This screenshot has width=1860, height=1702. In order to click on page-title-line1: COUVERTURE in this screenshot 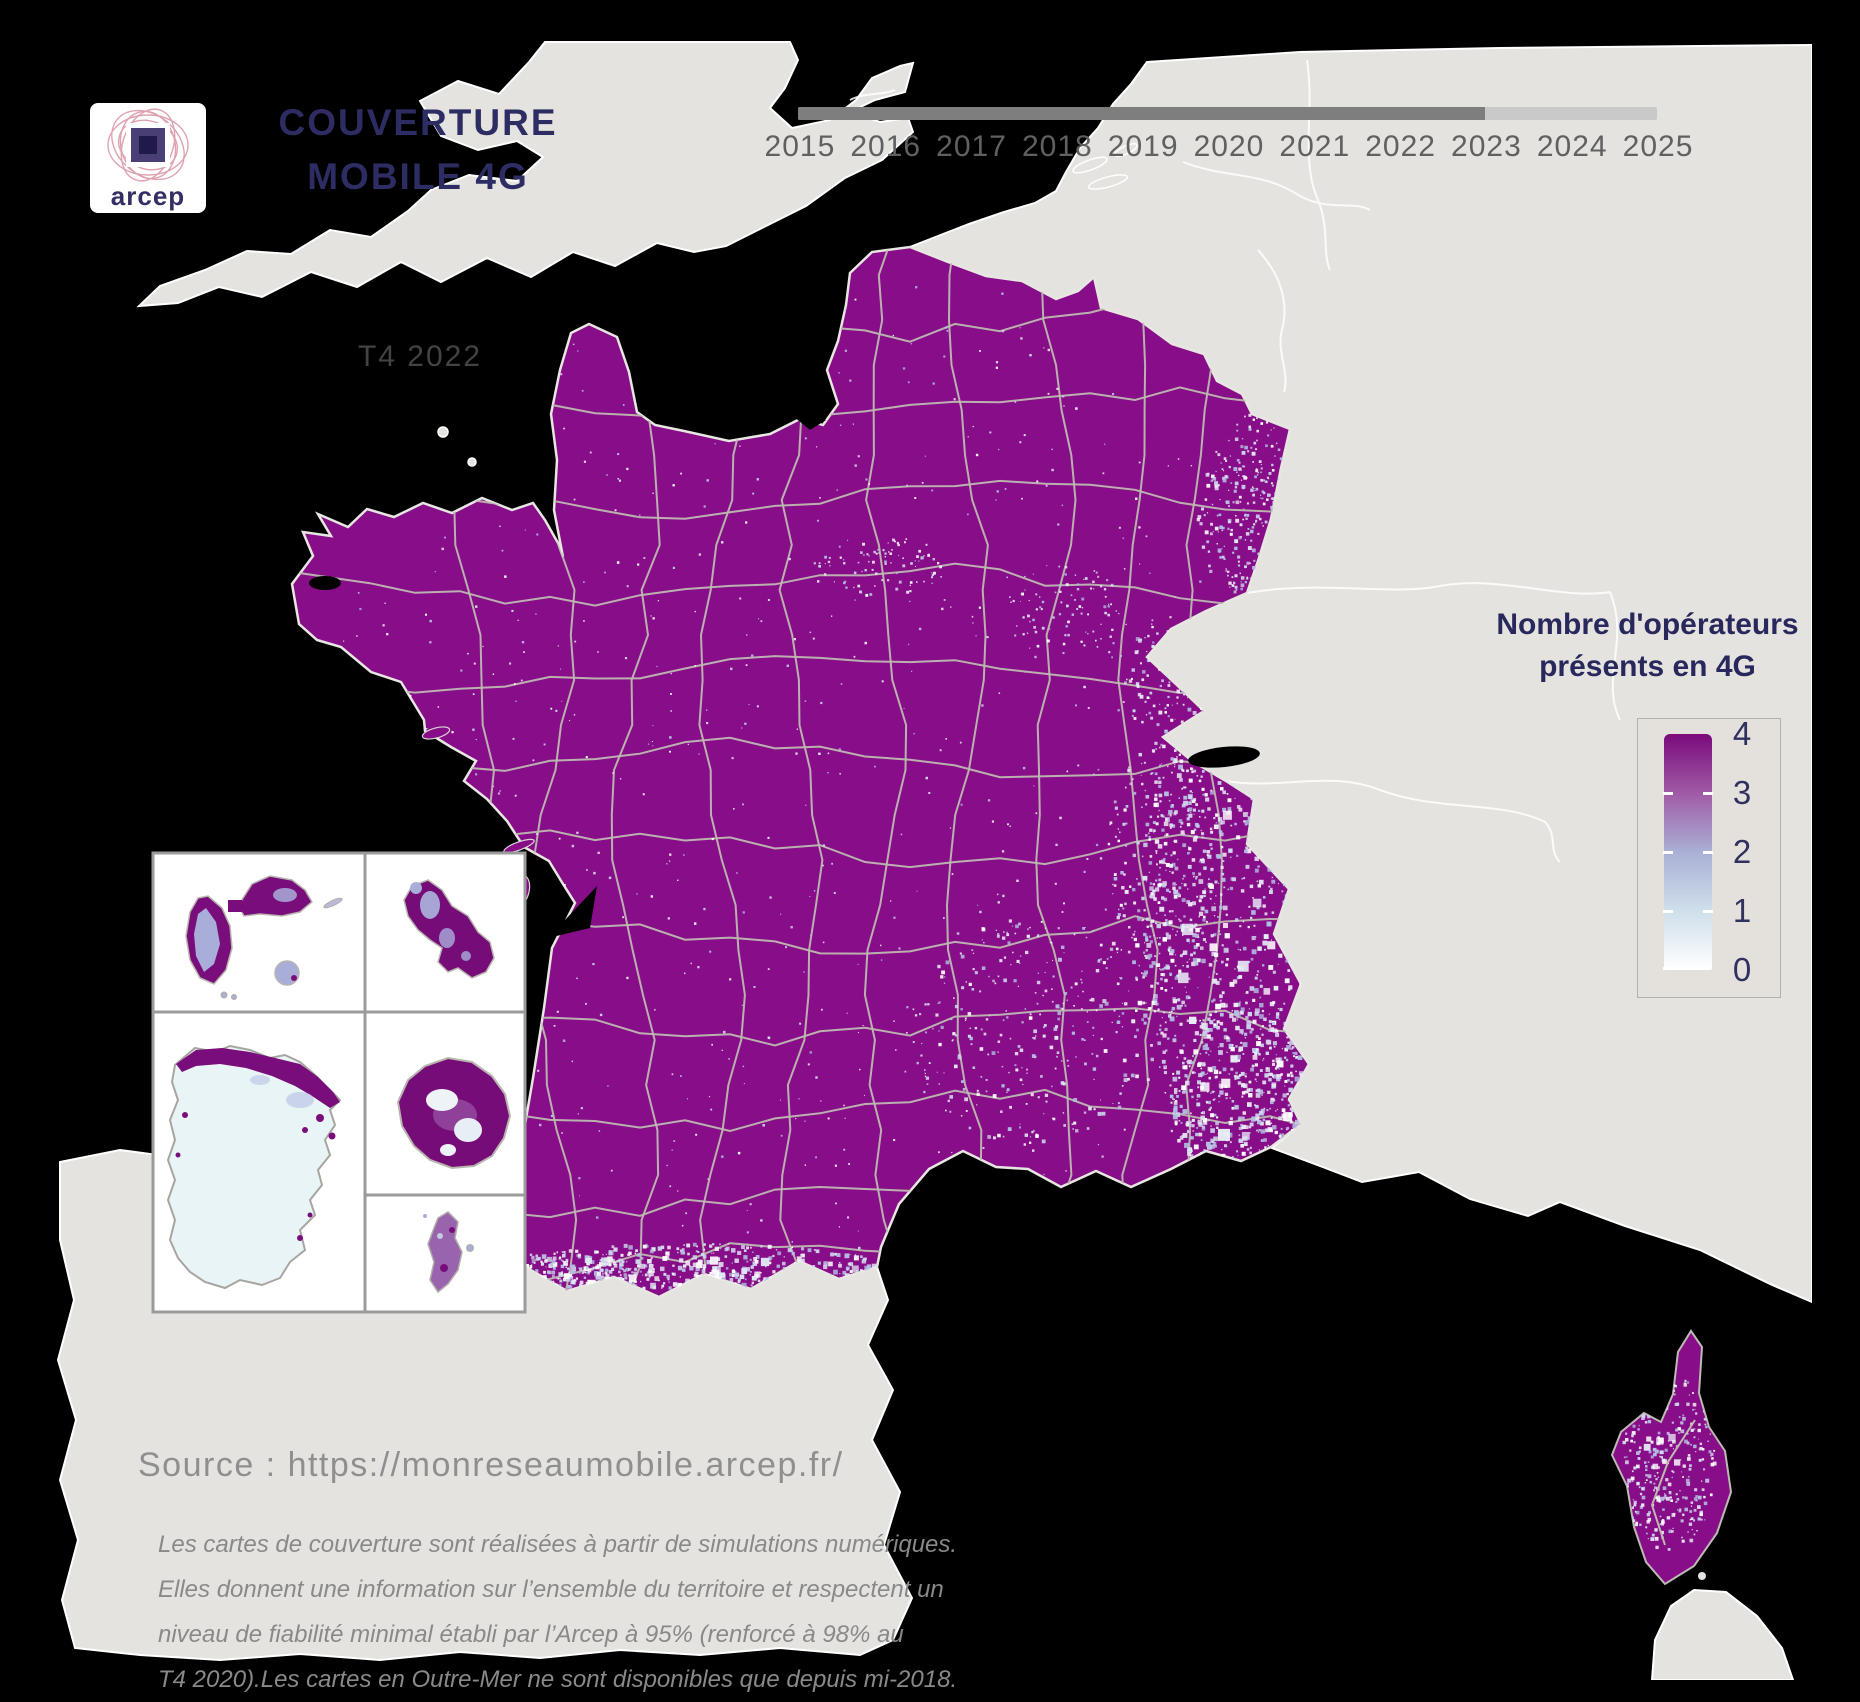, I will do `click(418, 122)`.